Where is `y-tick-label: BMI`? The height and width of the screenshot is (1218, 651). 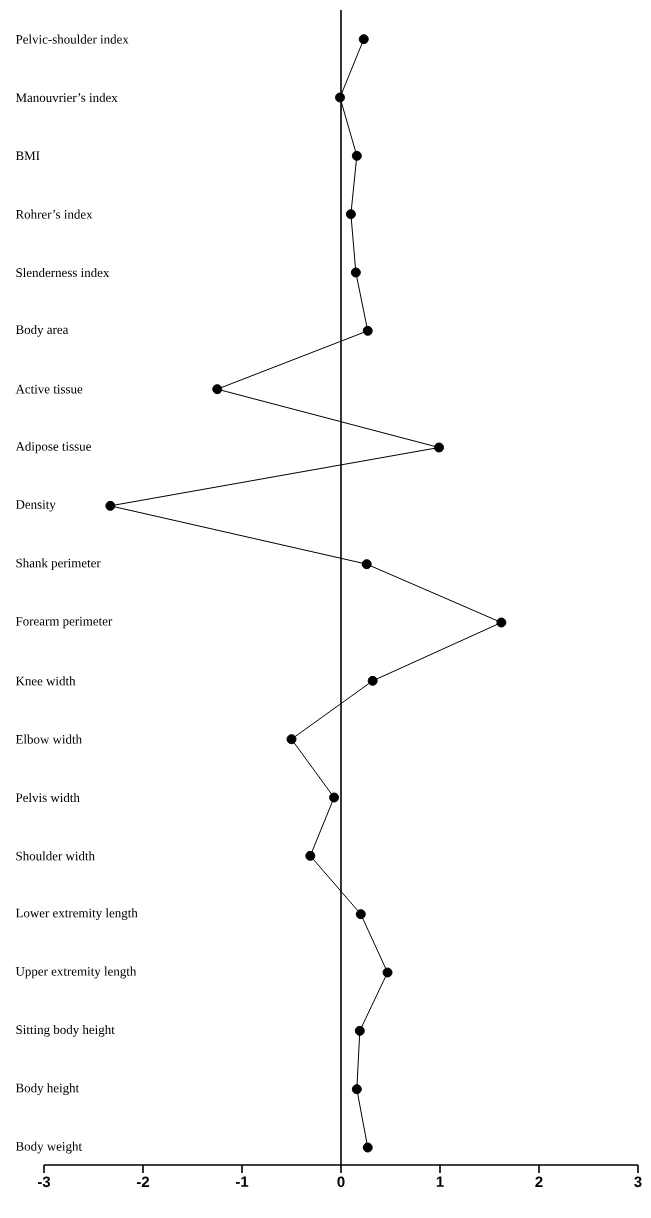
y-tick-label: BMI is located at coordinates (27, 156).